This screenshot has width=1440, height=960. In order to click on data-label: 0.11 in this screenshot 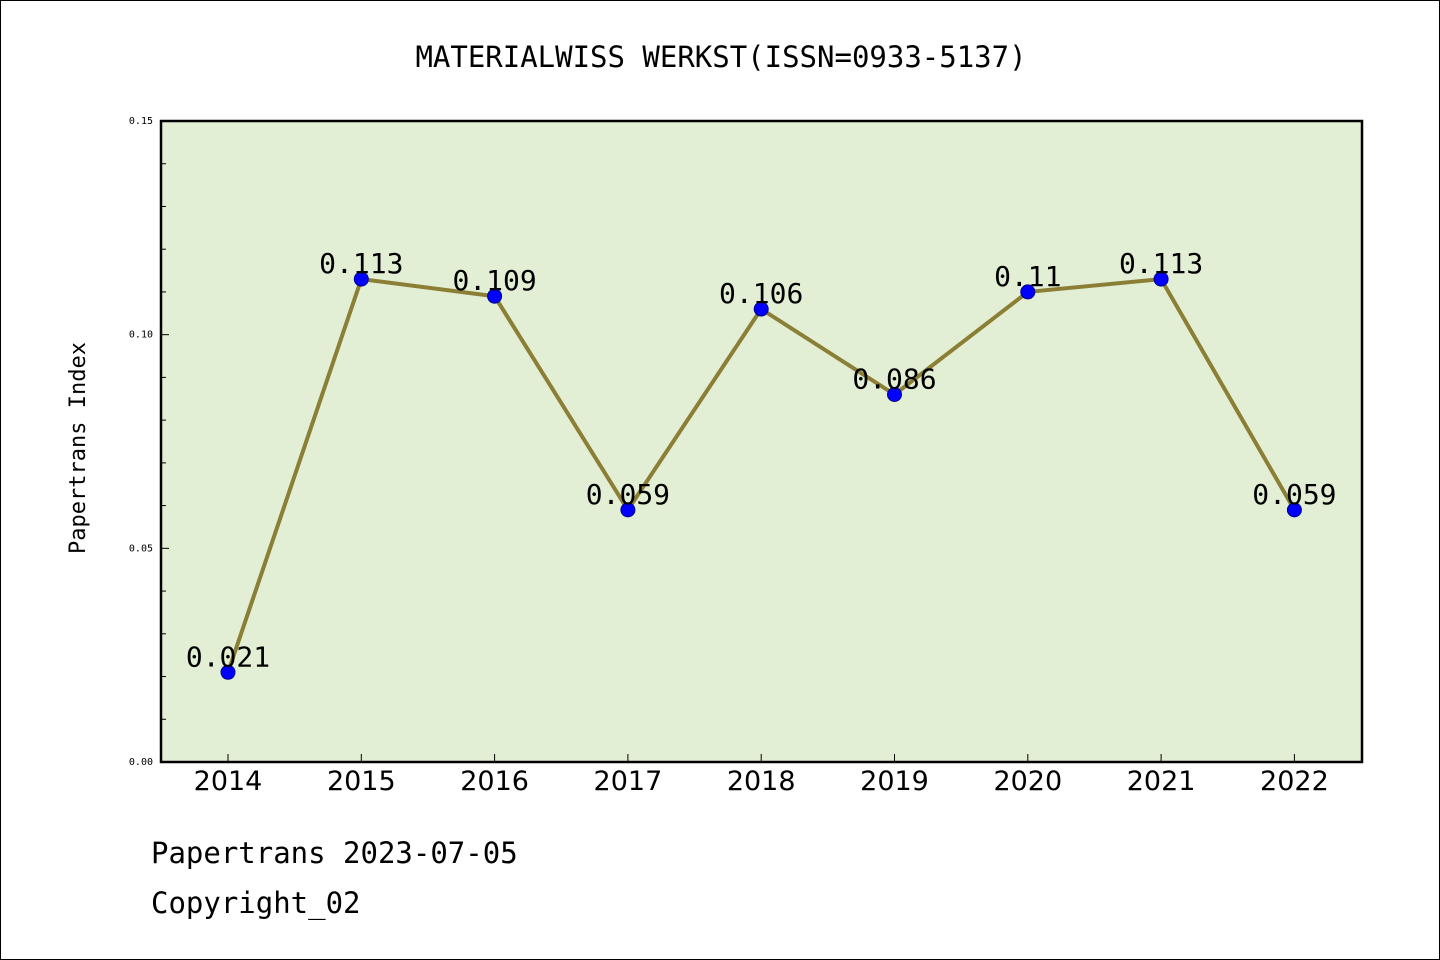, I will do `click(1027, 276)`.